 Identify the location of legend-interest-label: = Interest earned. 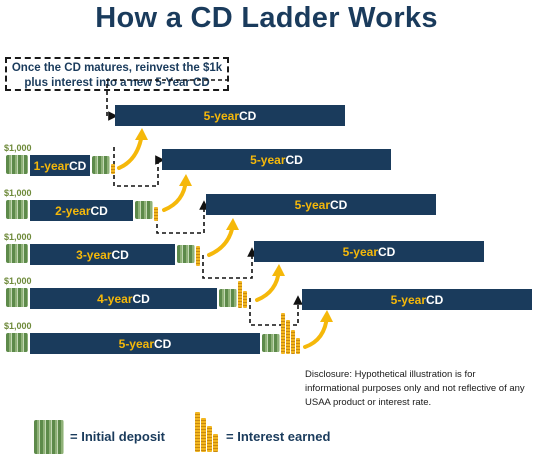
(278, 436).